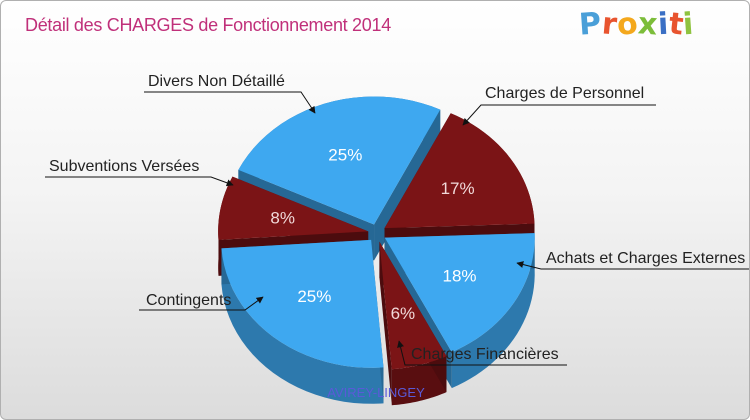 The image size is (750, 420). What do you see at coordinates (282, 218) in the screenshot?
I see `slice-percent-label: 8%` at bounding box center [282, 218].